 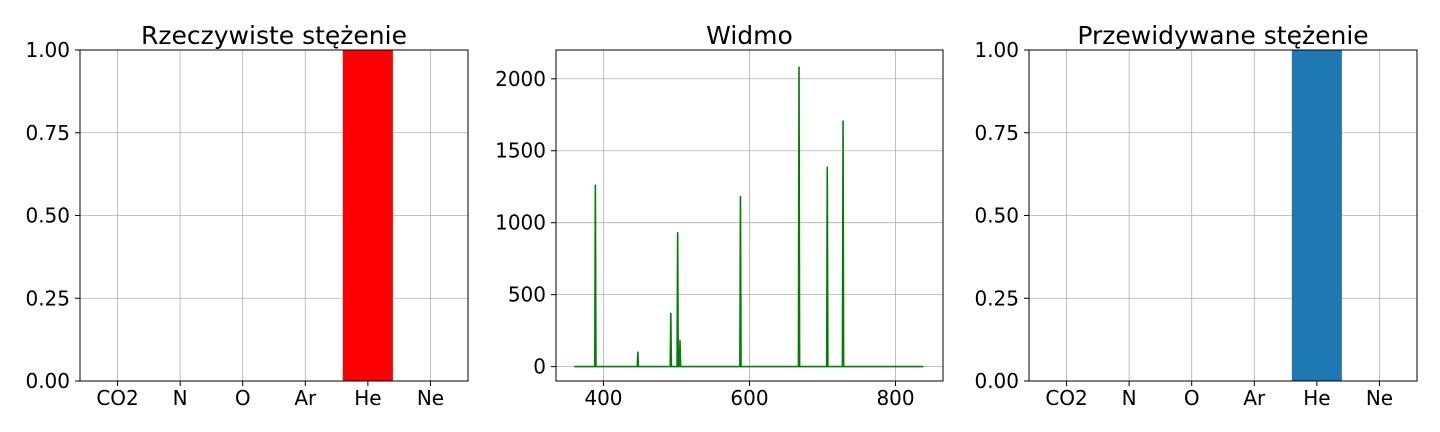 I want to click on y-tick-label: 0, so click(x=539, y=367).